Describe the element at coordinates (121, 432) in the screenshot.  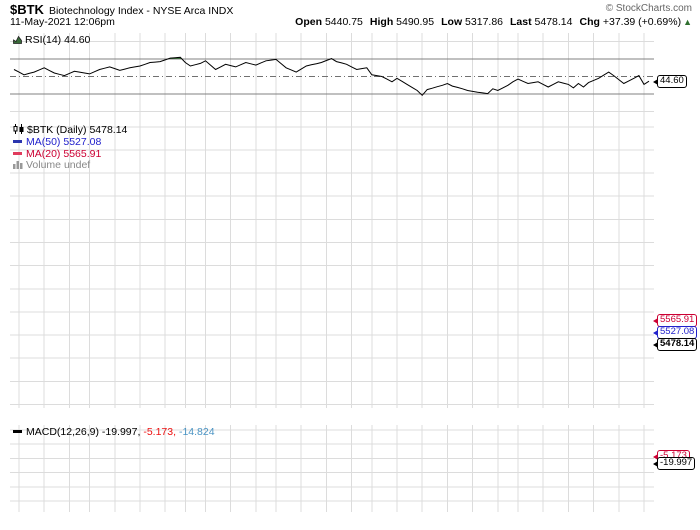
I see `macd-value: -19.997,` at that location.